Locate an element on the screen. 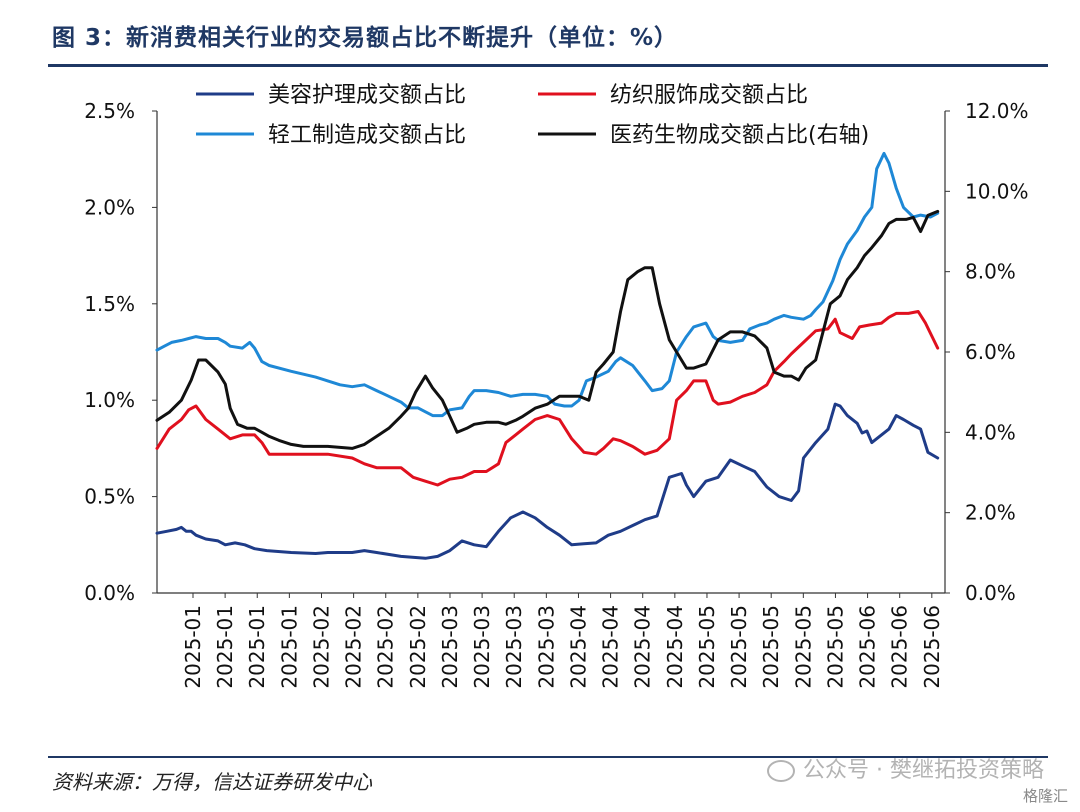 This screenshot has height=812, width=1080. left-tick-label: 0.0% is located at coordinates (109, 593).